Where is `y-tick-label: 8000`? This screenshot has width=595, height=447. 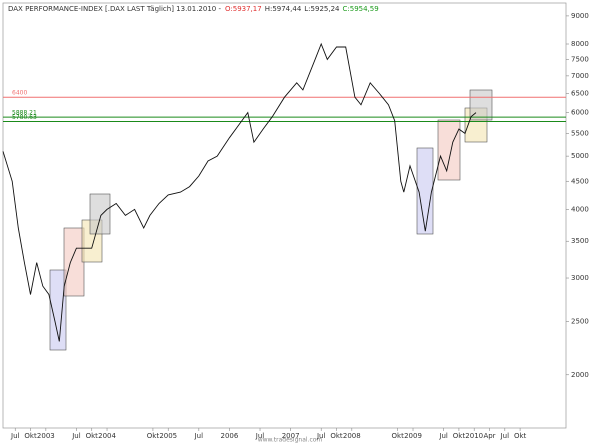
y-tick-label: 8000 is located at coordinates (580, 44).